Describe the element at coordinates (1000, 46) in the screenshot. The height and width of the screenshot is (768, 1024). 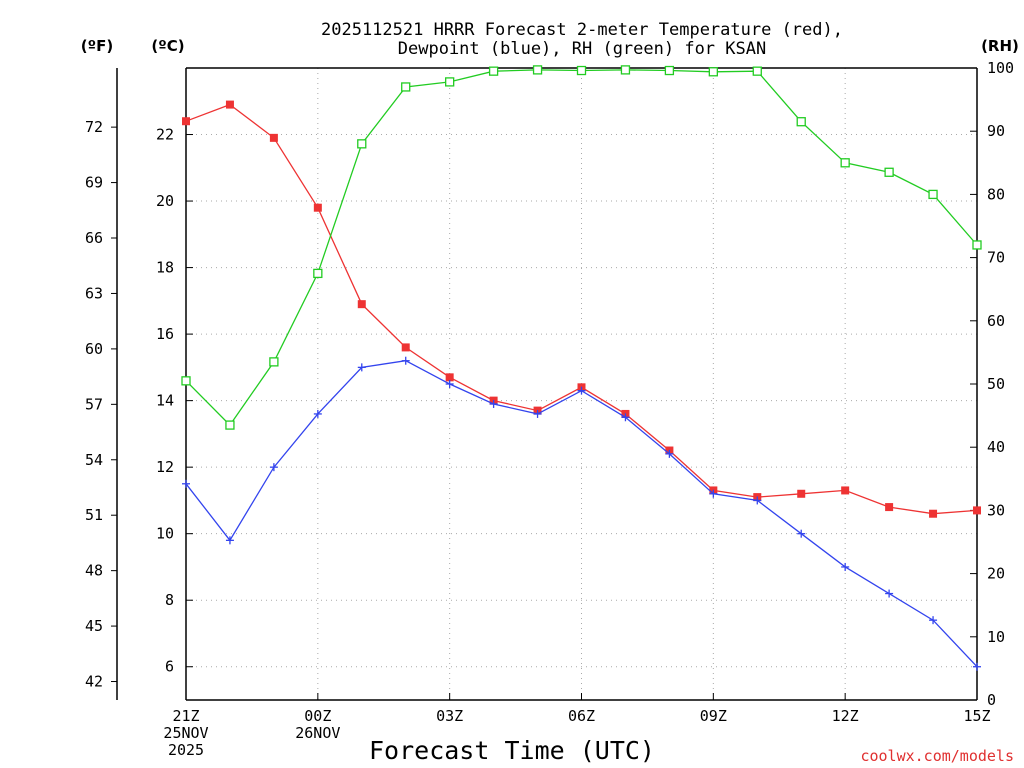
I see `rh-unit-label: (RH)` at that location.